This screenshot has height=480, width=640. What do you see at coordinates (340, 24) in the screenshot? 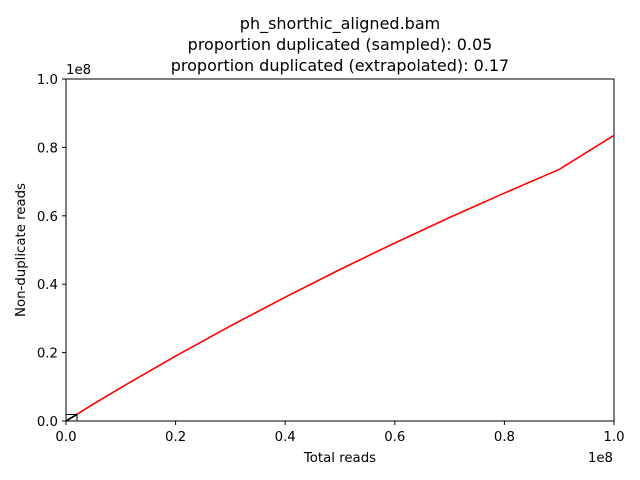
I see `chart-title: ph_shorthic_aligned.bam` at bounding box center [340, 24].